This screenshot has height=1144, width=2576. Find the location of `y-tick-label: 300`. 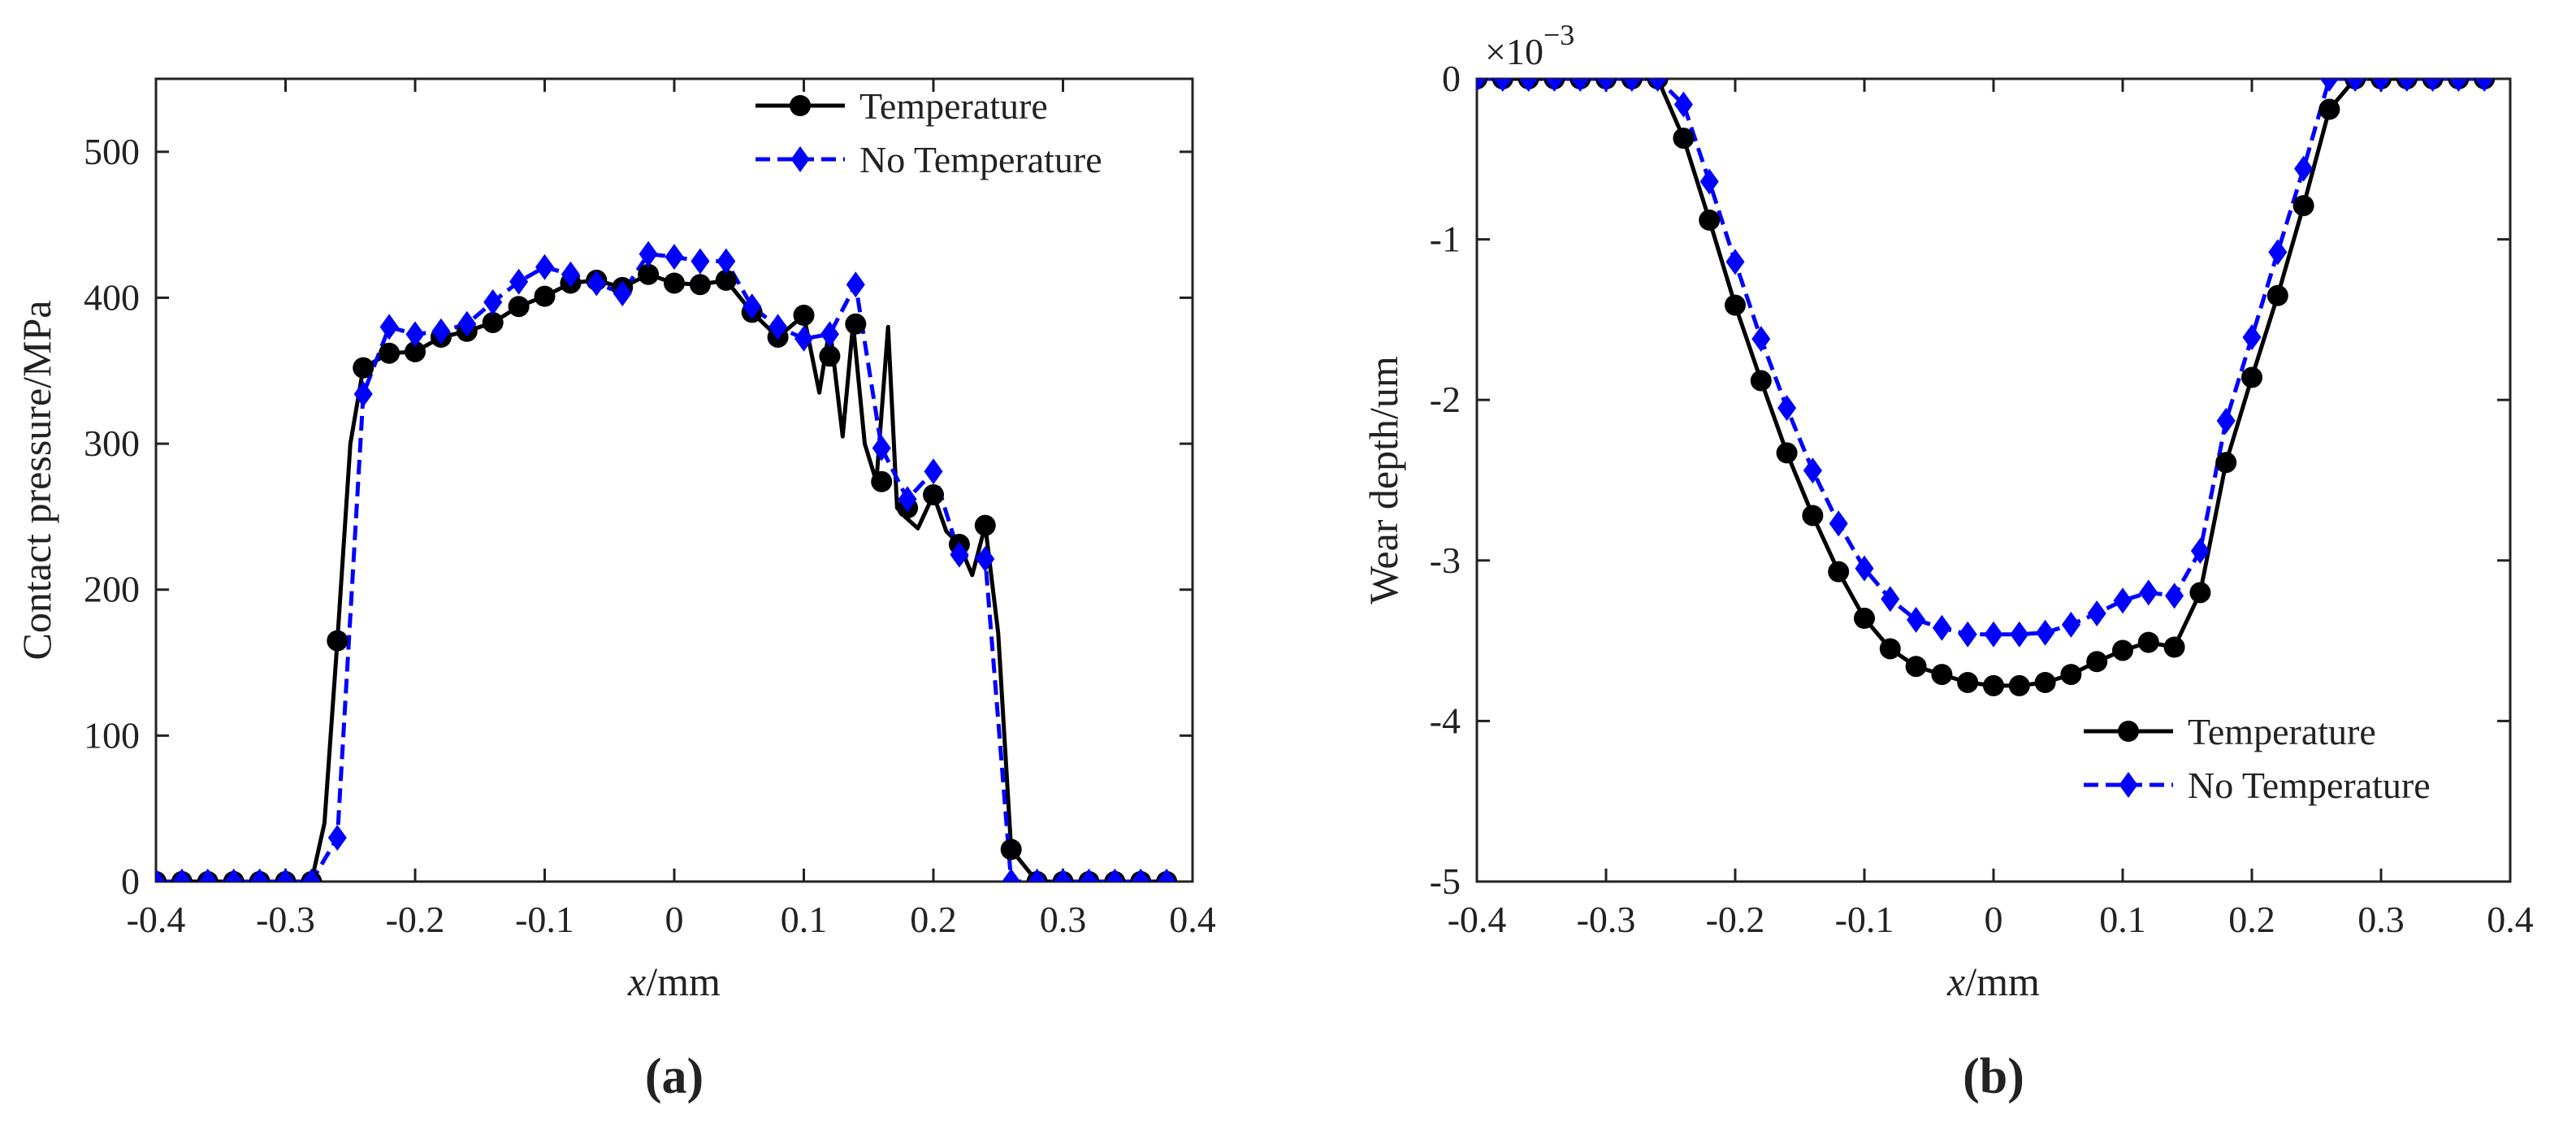

y-tick-label: 300 is located at coordinates (112, 443).